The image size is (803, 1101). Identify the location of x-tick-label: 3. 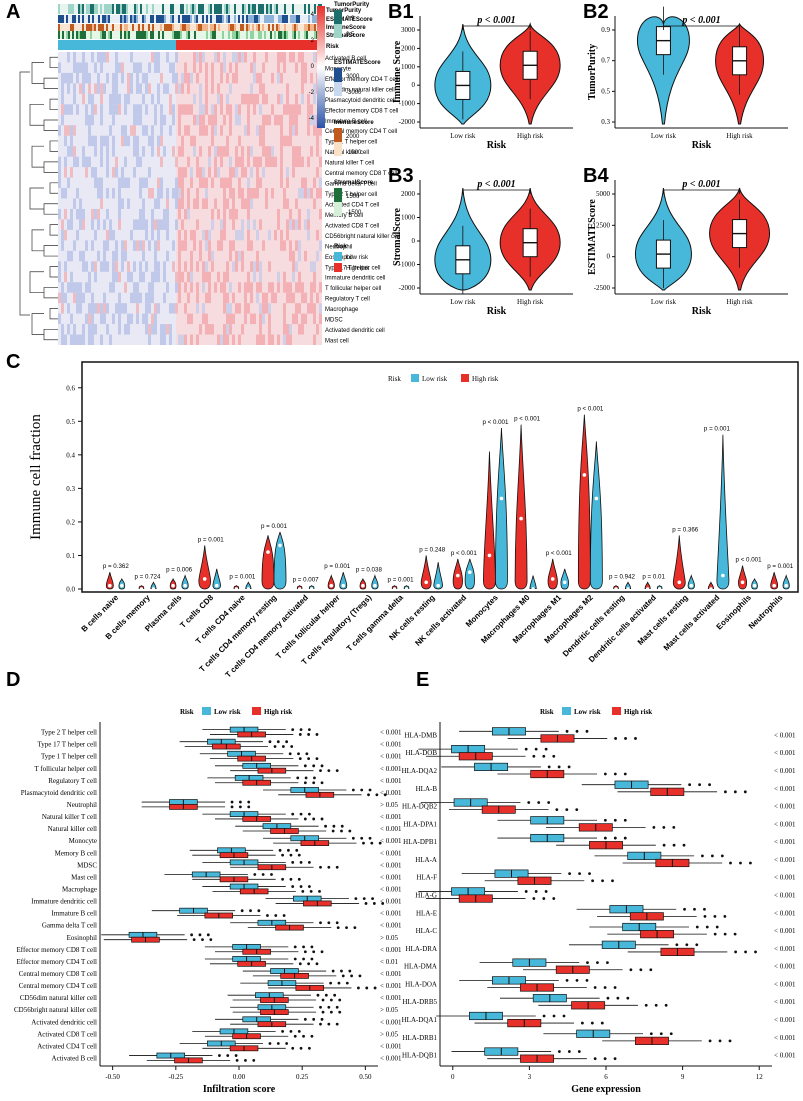
(530, 1077).